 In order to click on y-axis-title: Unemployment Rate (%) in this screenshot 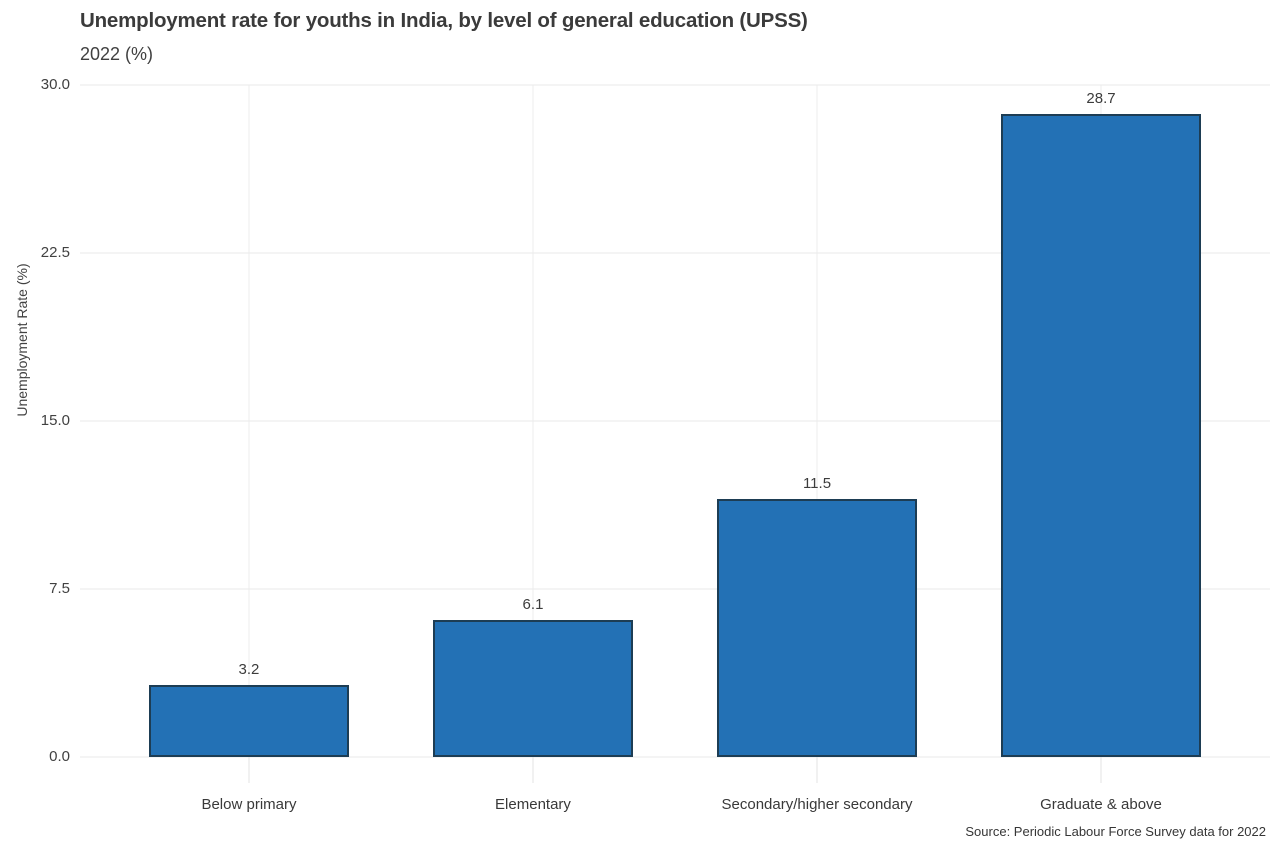, I will do `click(22, 340)`.